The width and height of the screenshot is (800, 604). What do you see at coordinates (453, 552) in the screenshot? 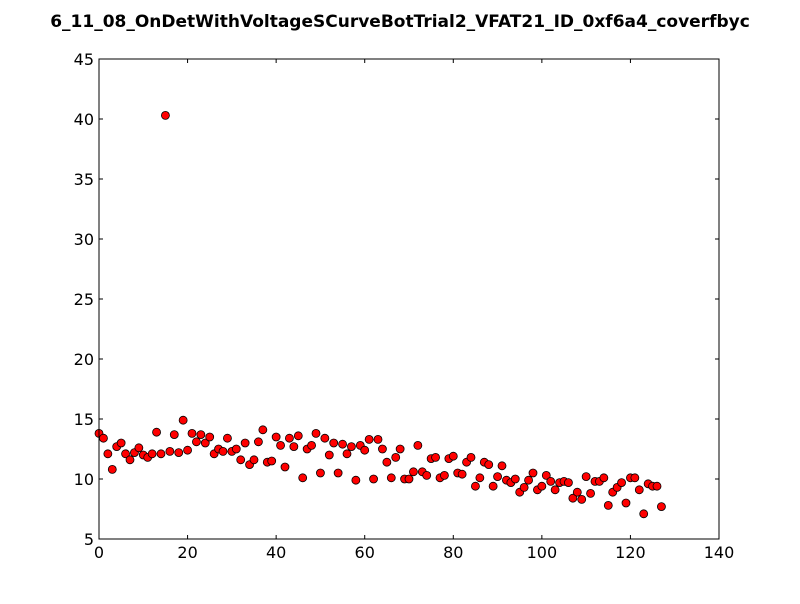
I see `x-tick-label: 80` at bounding box center [453, 552].